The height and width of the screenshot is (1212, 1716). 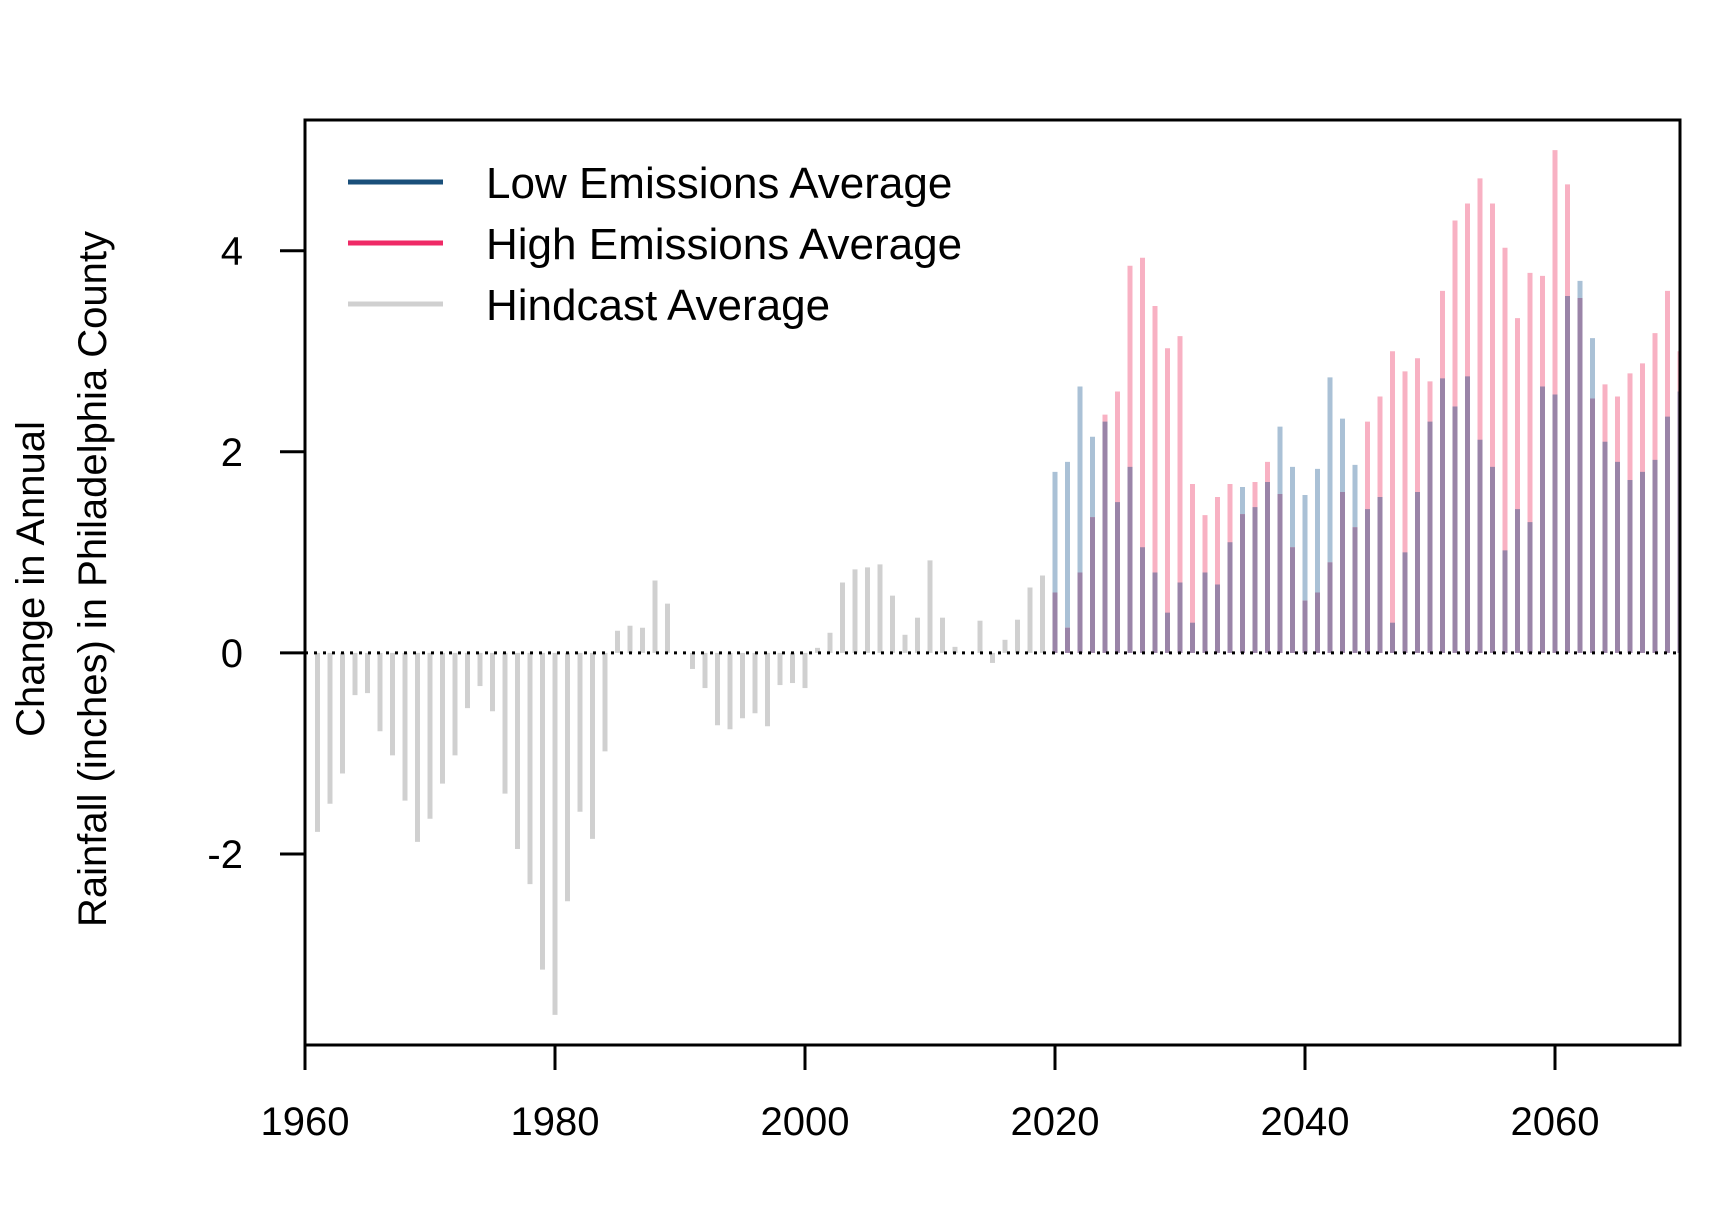 What do you see at coordinates (724, 244) in the screenshot?
I see `high-emissions-legend-label: High Emissions Average` at bounding box center [724, 244].